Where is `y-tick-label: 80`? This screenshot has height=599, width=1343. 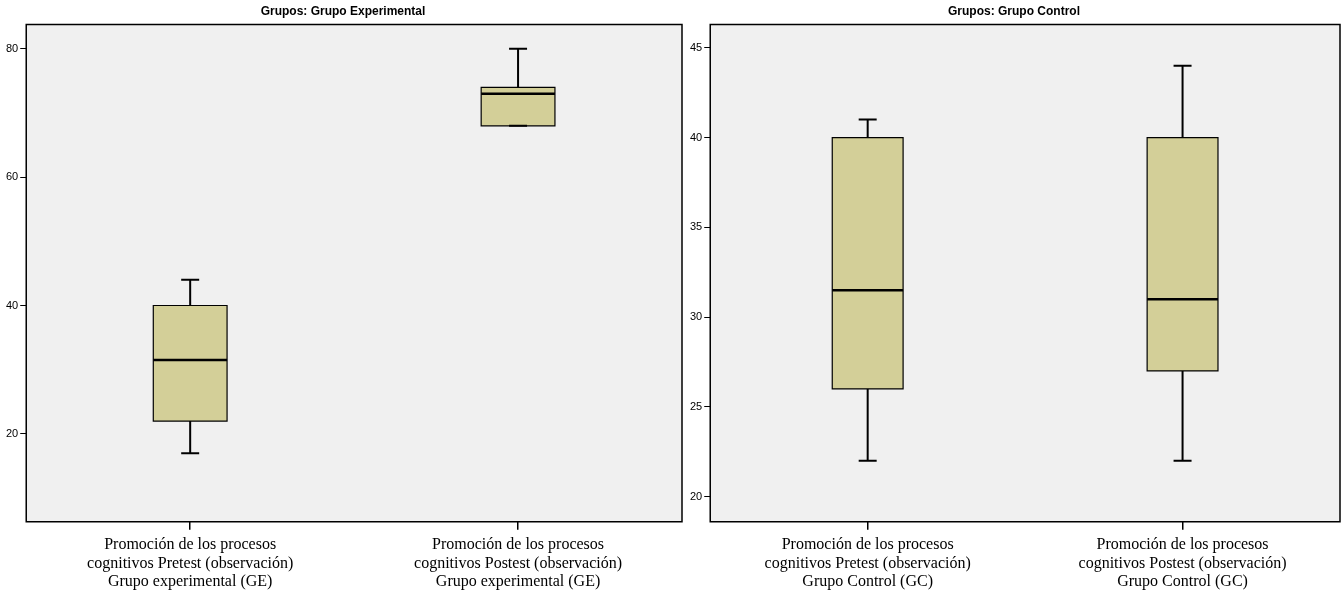
y-tick-label: 80 is located at coordinates (12, 47).